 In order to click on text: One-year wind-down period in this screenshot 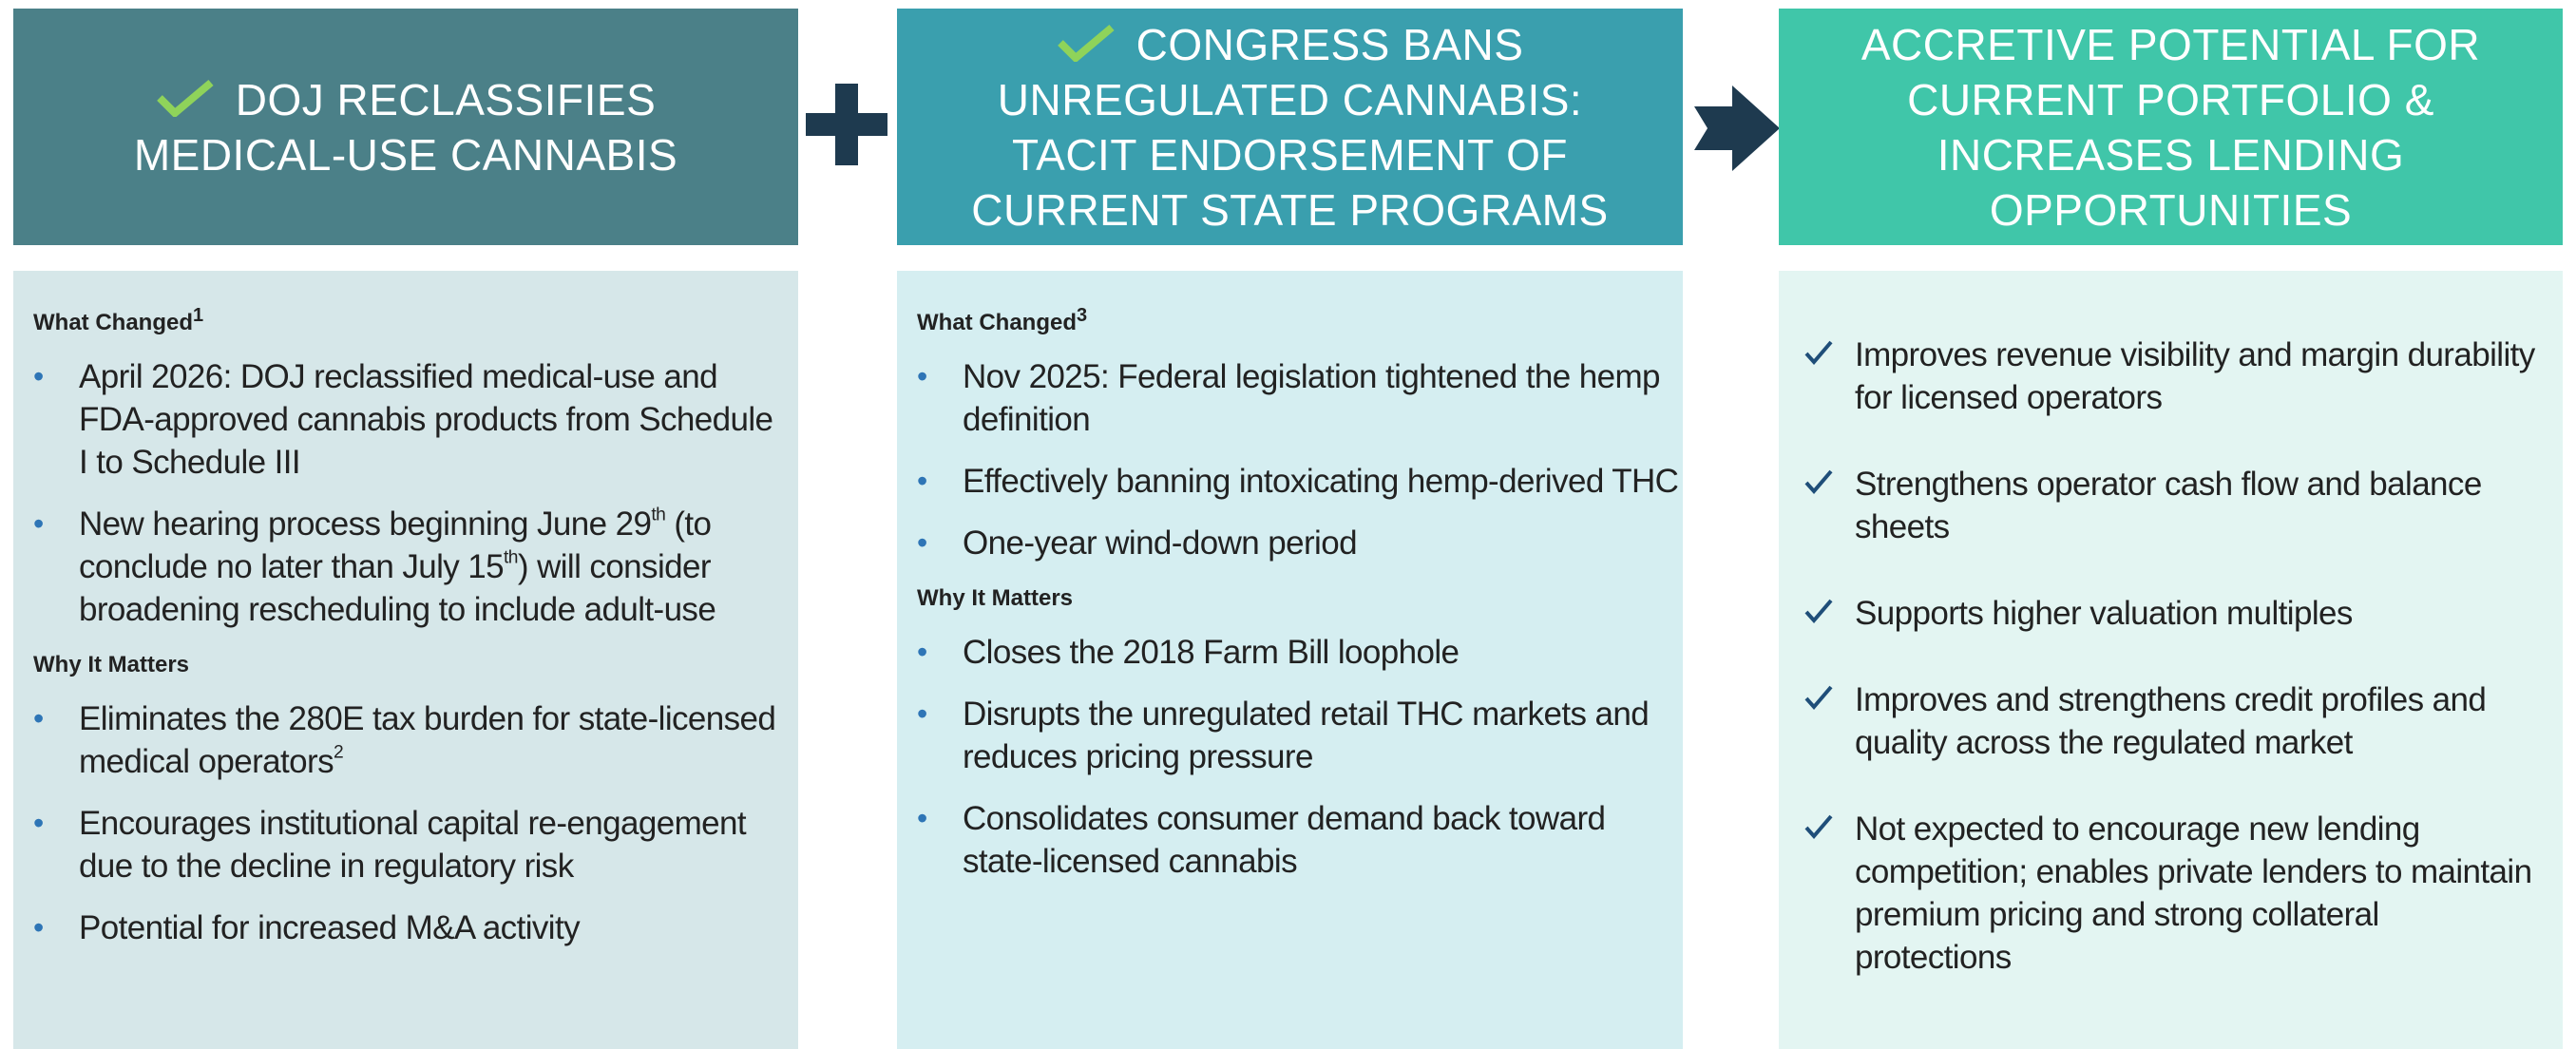, I will do `click(1160, 543)`.